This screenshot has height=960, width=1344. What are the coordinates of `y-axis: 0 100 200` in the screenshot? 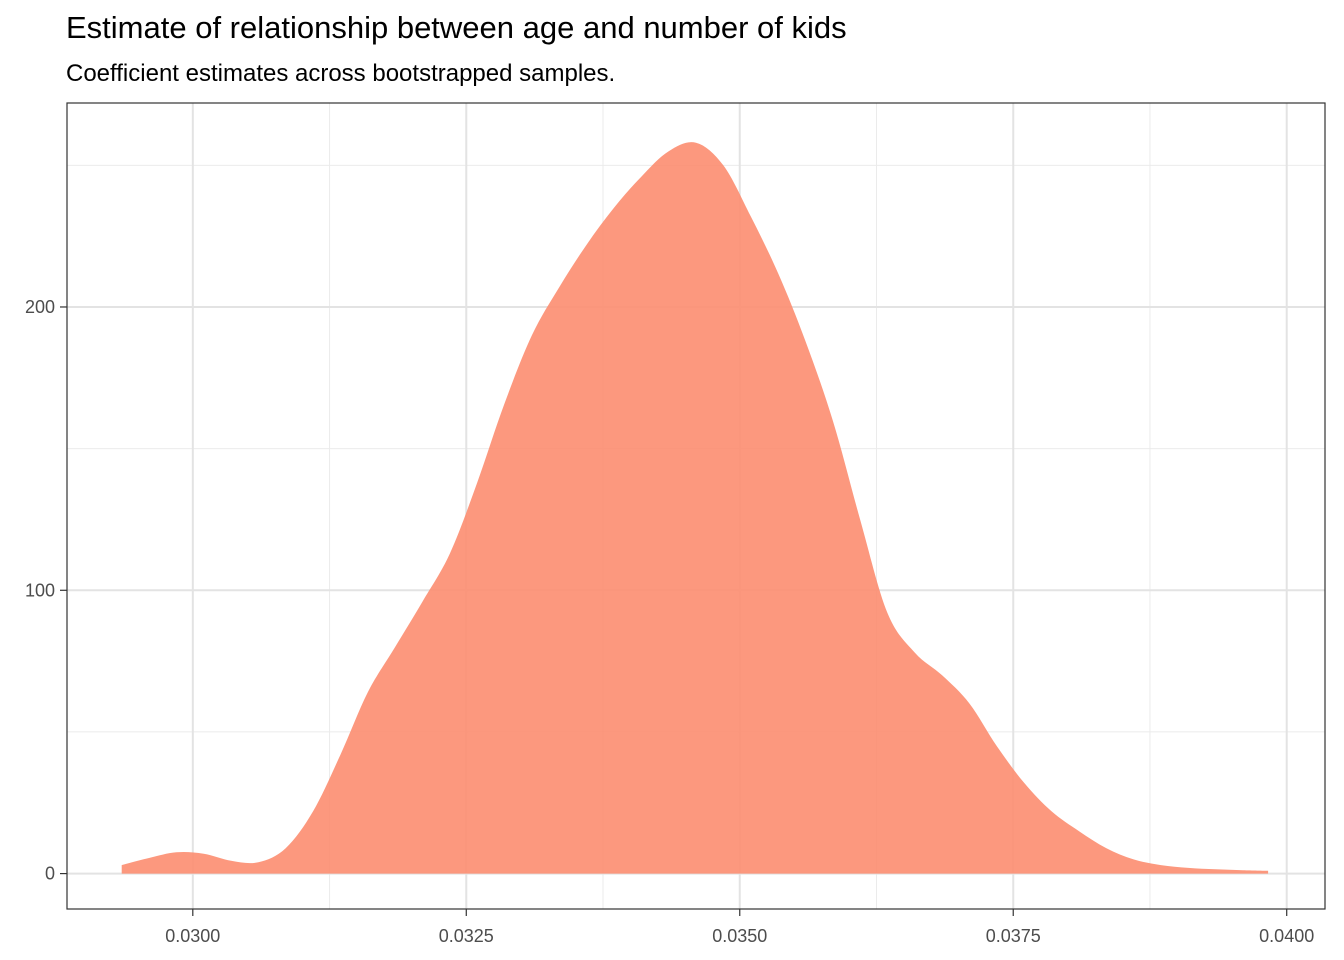 It's located at (46, 590).